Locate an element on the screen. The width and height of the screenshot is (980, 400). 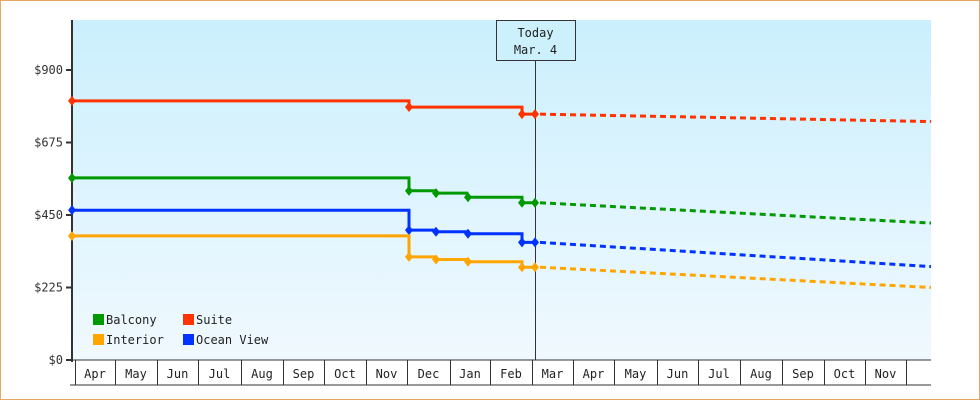
y-tick-label: $0 is located at coordinates (56, 360).